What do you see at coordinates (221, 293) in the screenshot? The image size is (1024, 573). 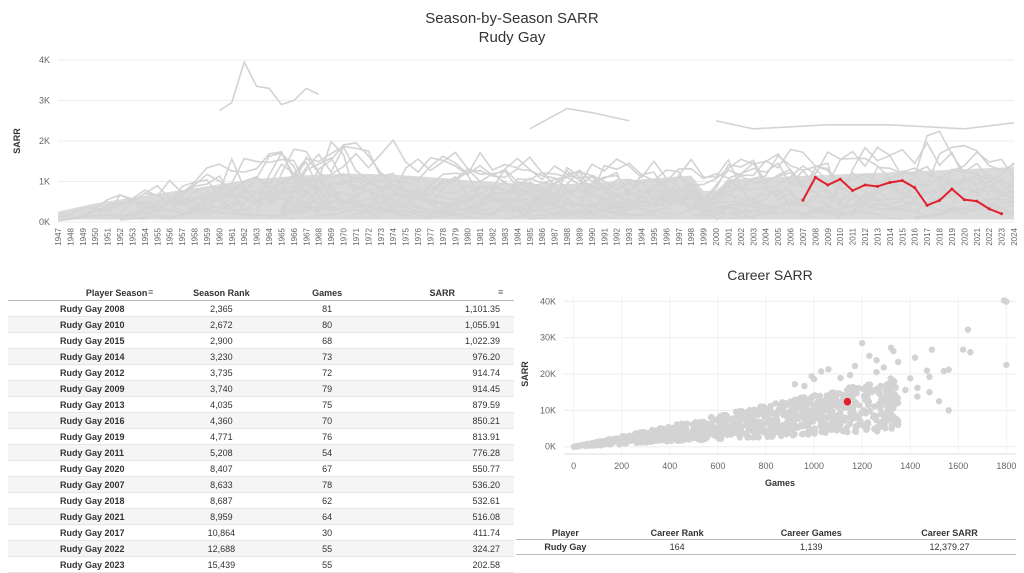 I see `header-season-rank: Season Rank` at bounding box center [221, 293].